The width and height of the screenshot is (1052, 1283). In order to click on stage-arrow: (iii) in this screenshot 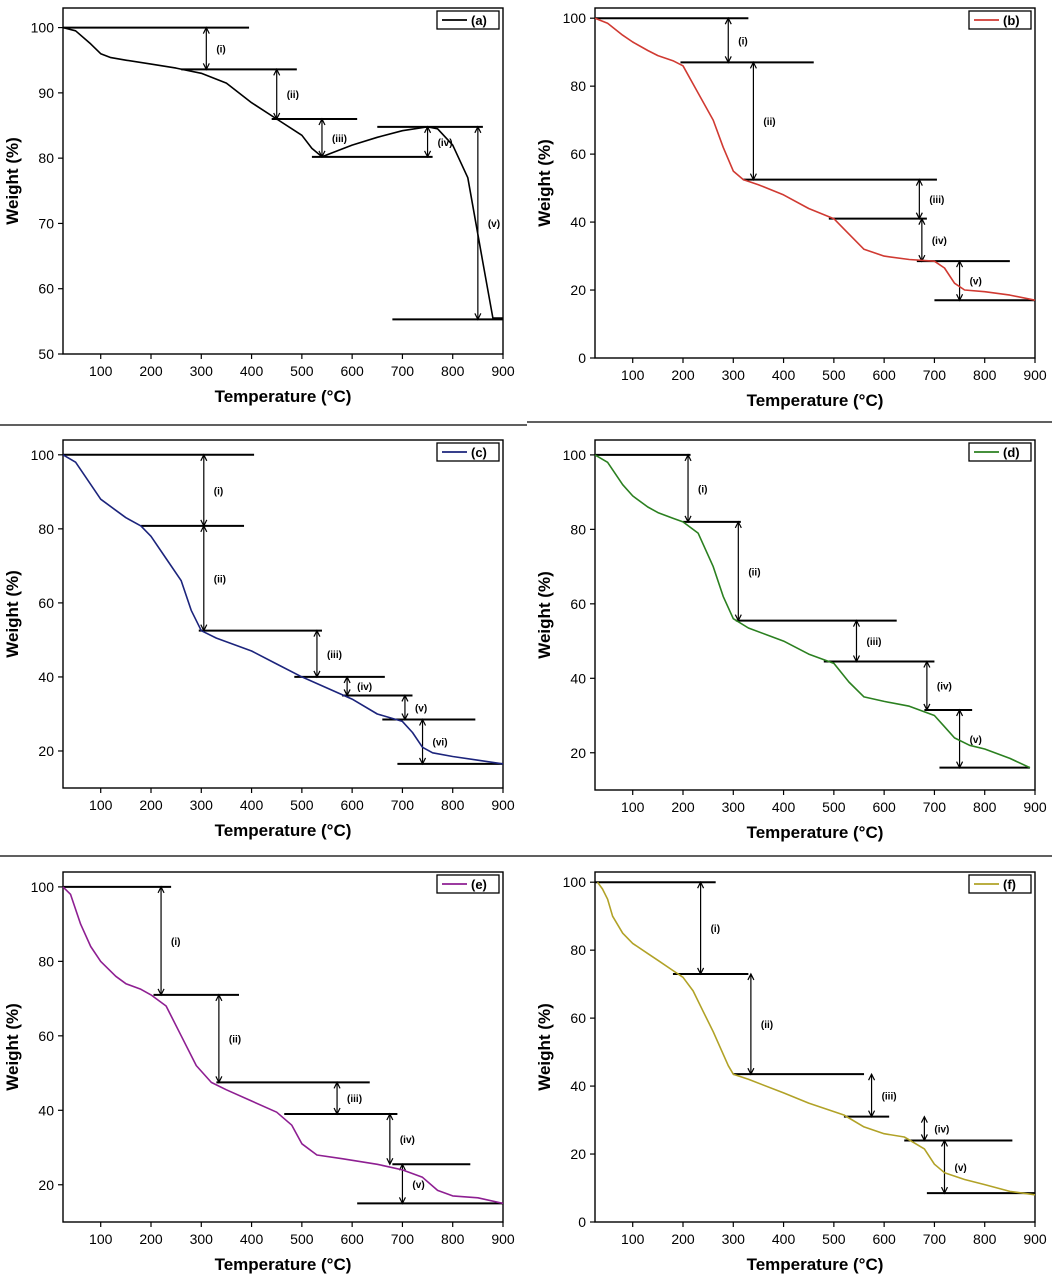, I will do `click(347, 1098)`.